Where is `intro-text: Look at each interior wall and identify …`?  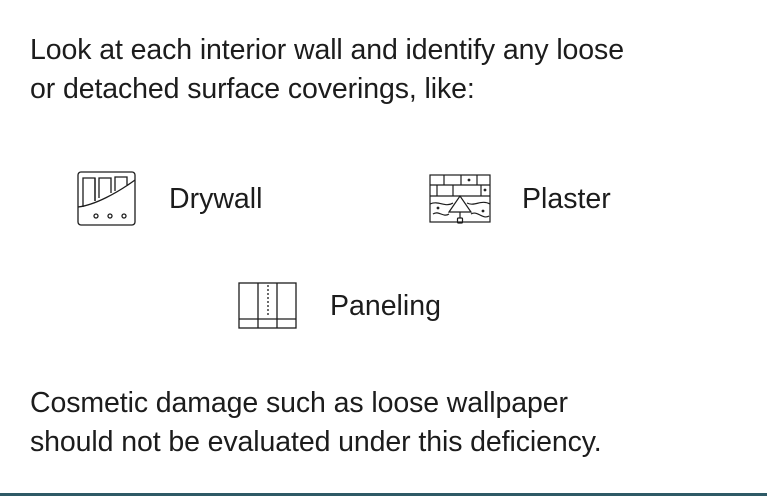 intro-text: Look at each interior wall and identify … is located at coordinates (327, 70).